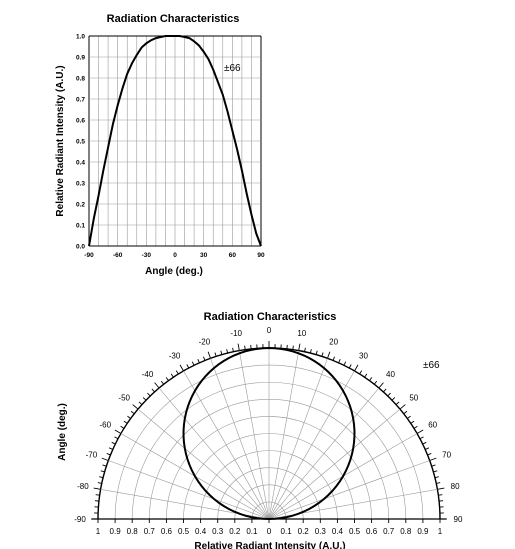  What do you see at coordinates (184, 531) in the screenshot?
I see `polar-radial-label: 0.5` at bounding box center [184, 531].